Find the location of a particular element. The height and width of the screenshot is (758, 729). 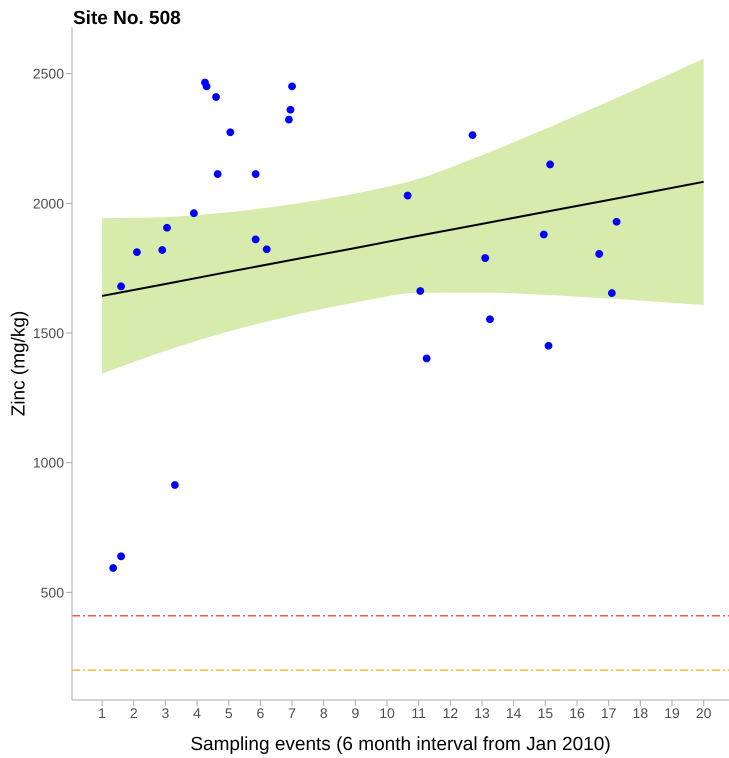

y-tick-label: 1500 is located at coordinates (48, 332).